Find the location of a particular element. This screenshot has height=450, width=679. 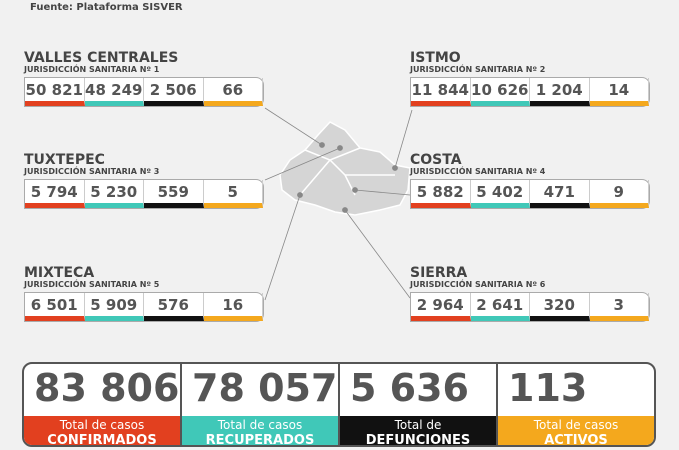

region-value: 5 794 is located at coordinates (55, 194).